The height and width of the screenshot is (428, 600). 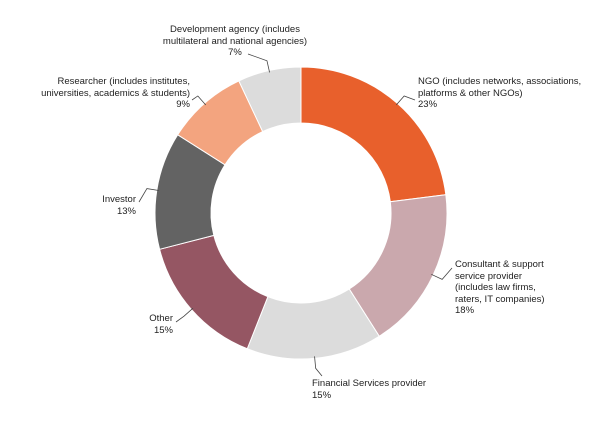 What do you see at coordinates (500, 81) in the screenshot?
I see `label-ngo-line-1: NGO (includes networks, associations,` at bounding box center [500, 81].